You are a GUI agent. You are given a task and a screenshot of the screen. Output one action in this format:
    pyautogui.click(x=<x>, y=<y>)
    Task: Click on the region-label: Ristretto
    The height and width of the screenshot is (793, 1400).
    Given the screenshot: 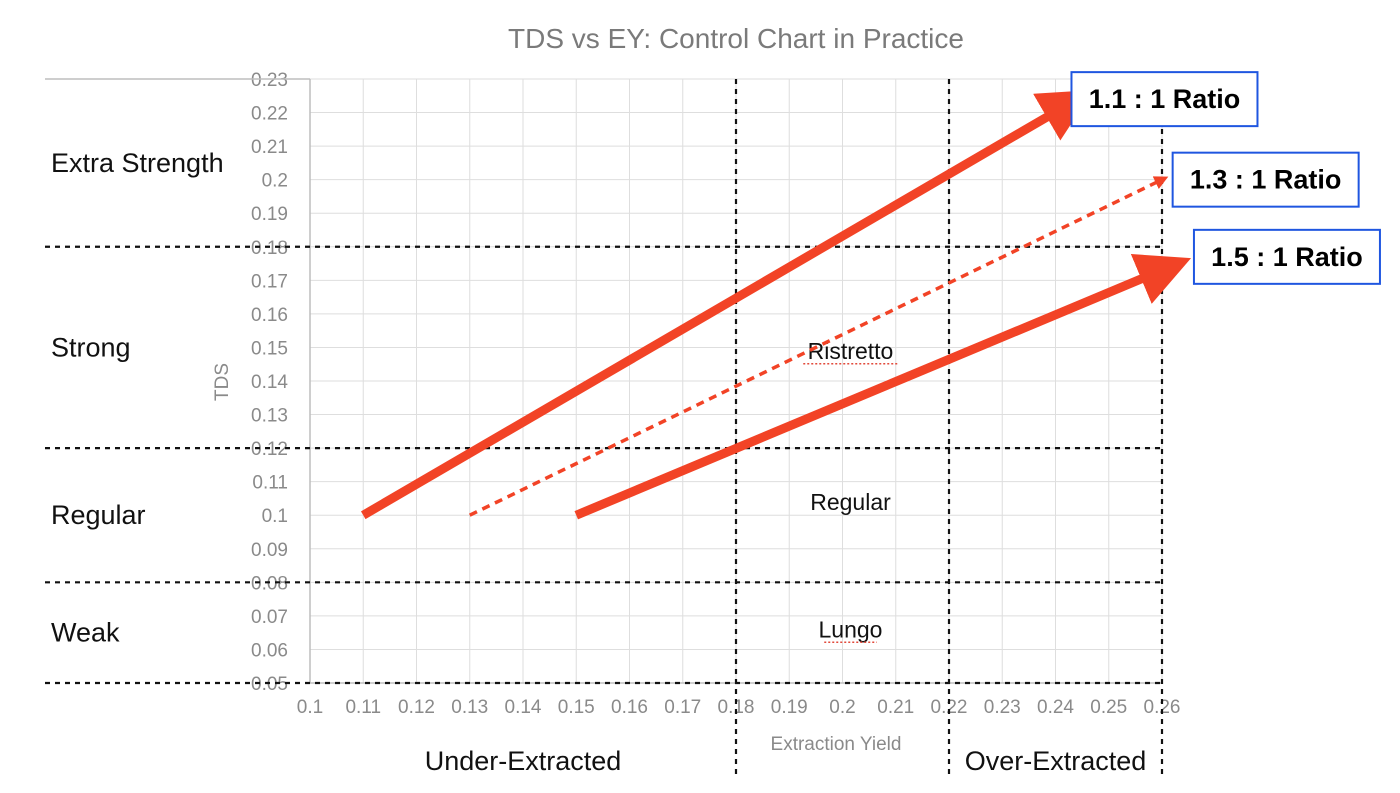 What is the action you would take?
    pyautogui.click(x=851, y=351)
    